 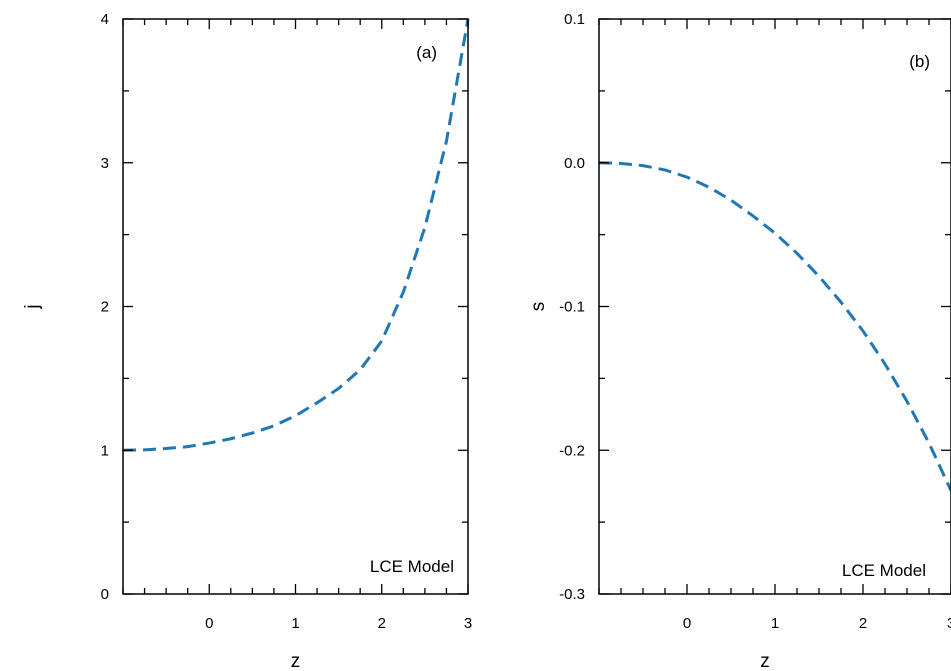 What do you see at coordinates (426, 52) in the screenshot?
I see `panel-label: (a)` at bounding box center [426, 52].